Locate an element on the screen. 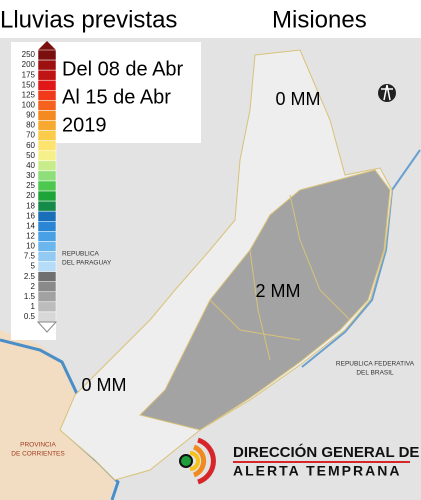  place-name: REPUBLICA FEDERATIVA is located at coordinates (375, 364).